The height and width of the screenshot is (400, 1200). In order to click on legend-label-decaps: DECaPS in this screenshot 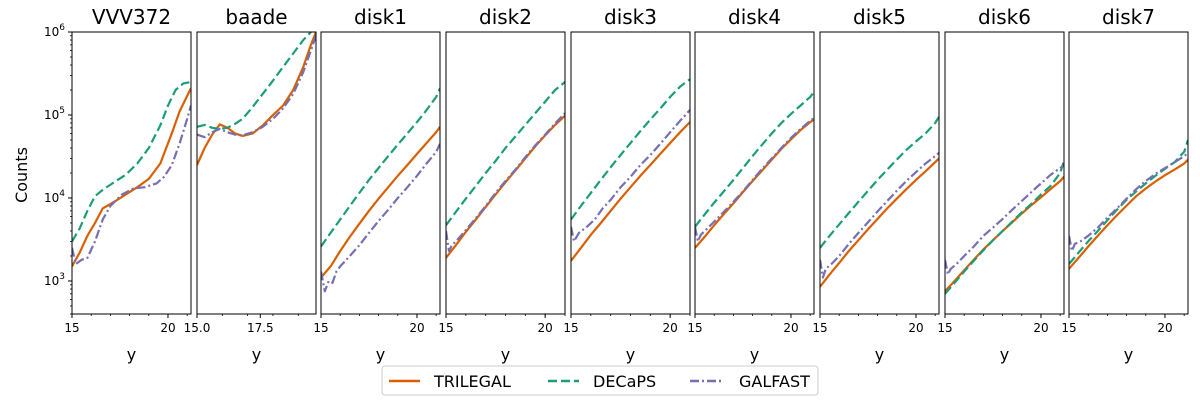, I will do `click(624, 381)`.